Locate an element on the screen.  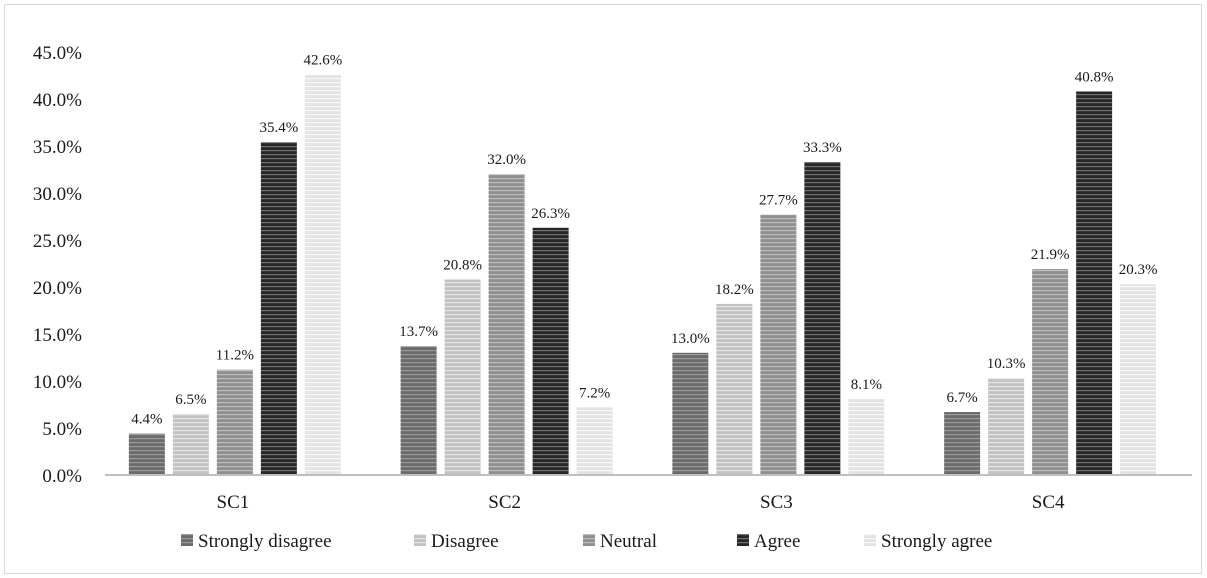
y-tick-label: 30.0% is located at coordinates (57, 194).